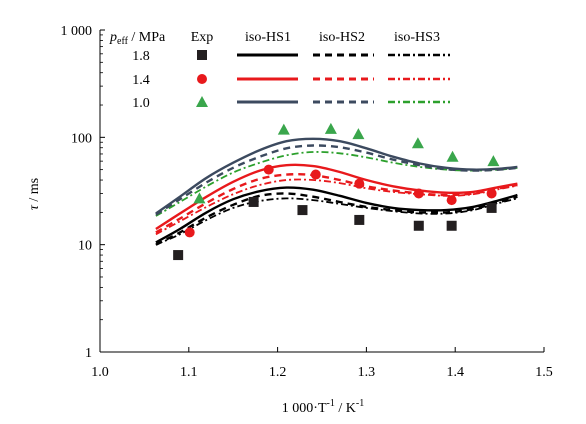  Describe the element at coordinates (544, 372) in the screenshot. I see `x-tick-label: 1.5` at that location.